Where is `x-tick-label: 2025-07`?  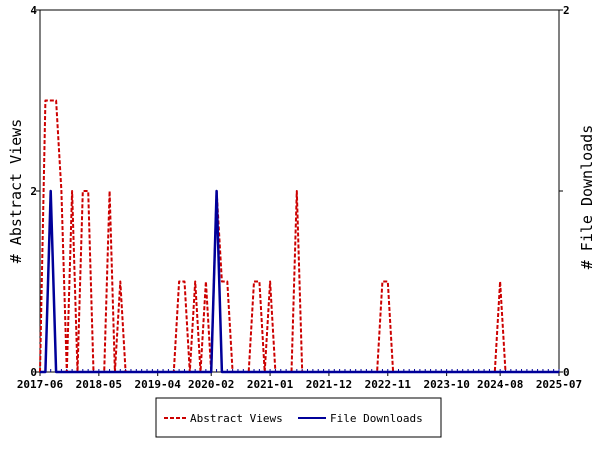
x-tick-label: 2025-07 is located at coordinates (559, 384).